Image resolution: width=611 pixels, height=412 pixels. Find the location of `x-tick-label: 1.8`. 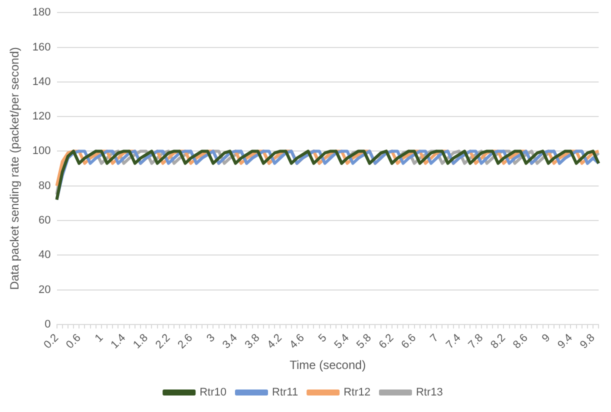

x-tick-label: 1.8 is located at coordinates (140, 342).